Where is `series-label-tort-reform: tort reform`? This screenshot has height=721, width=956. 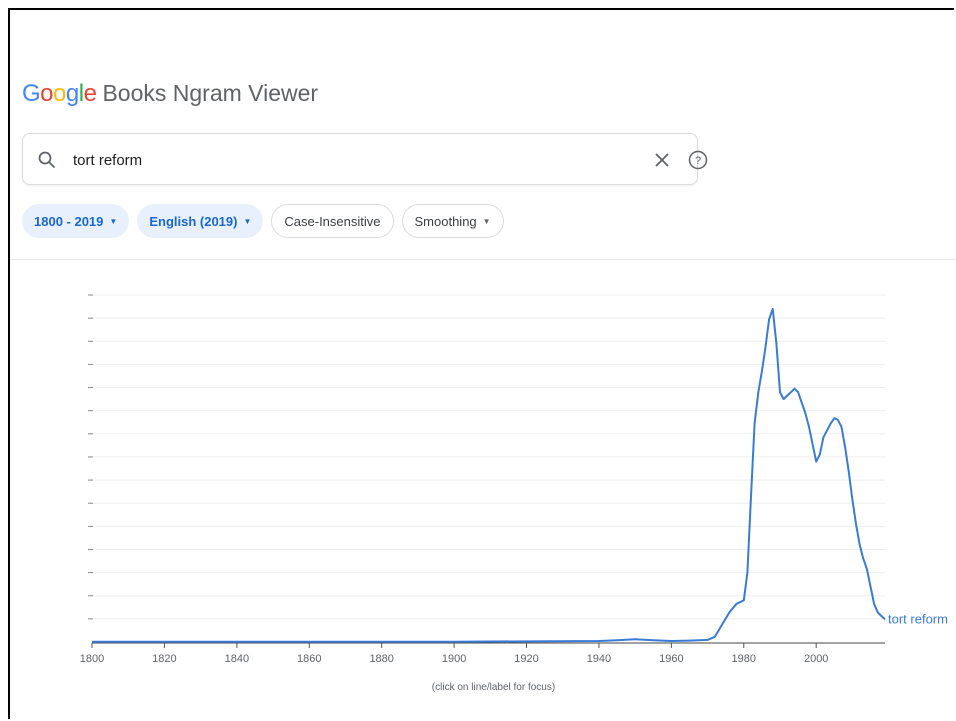 series-label-tort-reform: tort reform is located at coordinates (918, 618).